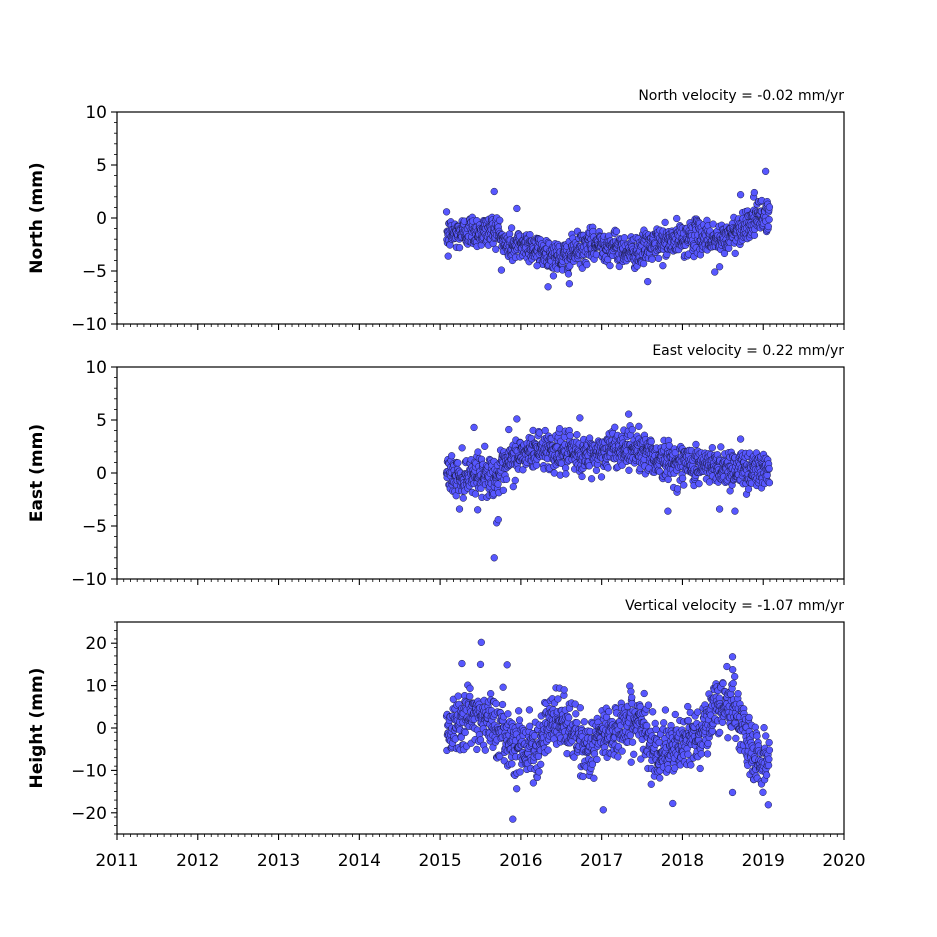 The width and height of the screenshot is (937, 937). Describe the element at coordinates (520, 861) in the screenshot. I see `x-tick-label: 2016` at that location.